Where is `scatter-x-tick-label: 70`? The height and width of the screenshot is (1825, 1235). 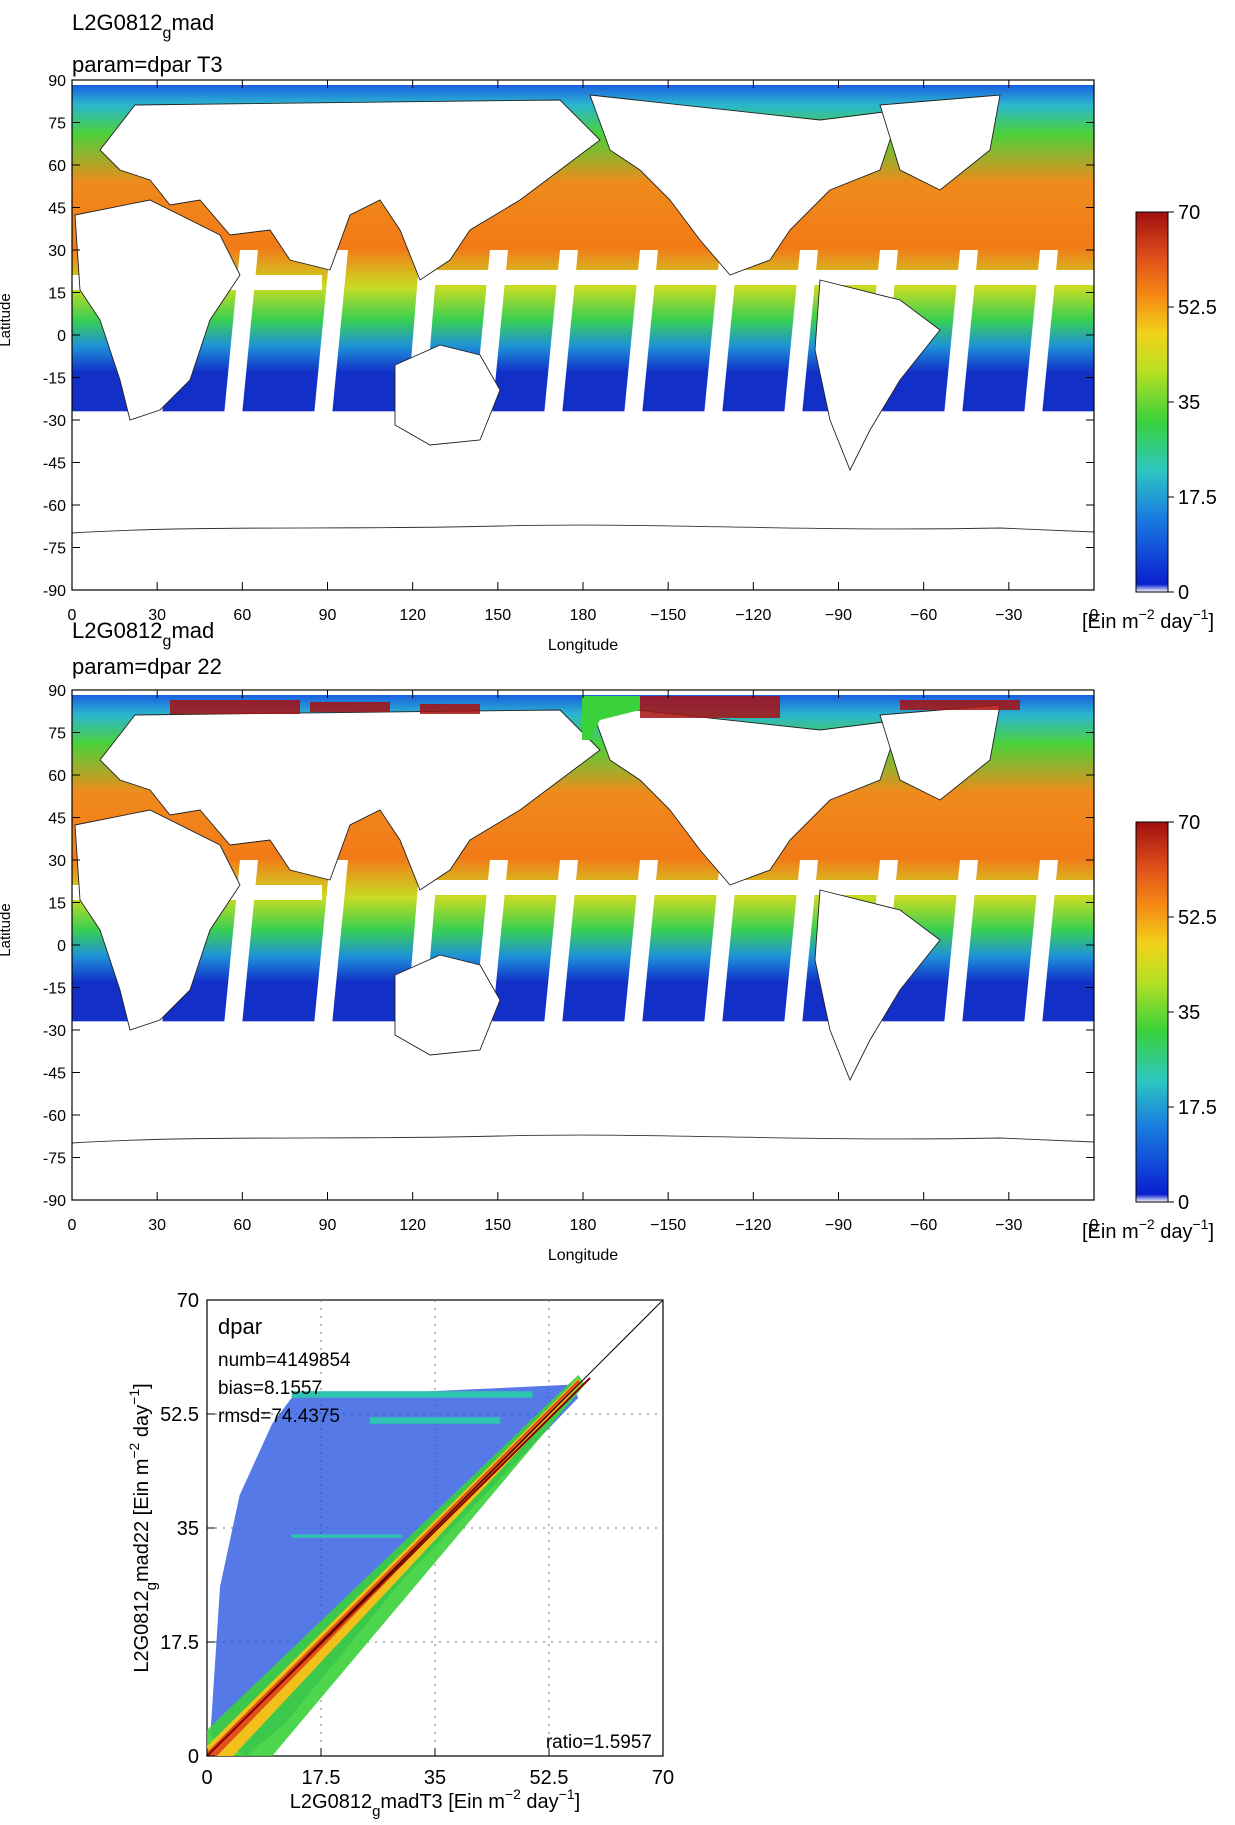
scatter-x-tick-label: 70 is located at coordinates (663, 1778).